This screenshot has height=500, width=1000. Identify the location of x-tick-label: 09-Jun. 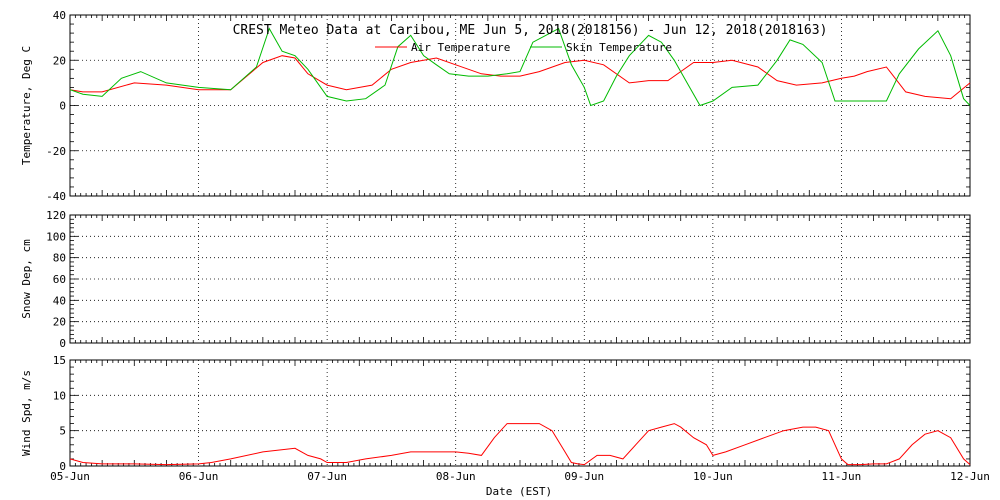
(584, 476).